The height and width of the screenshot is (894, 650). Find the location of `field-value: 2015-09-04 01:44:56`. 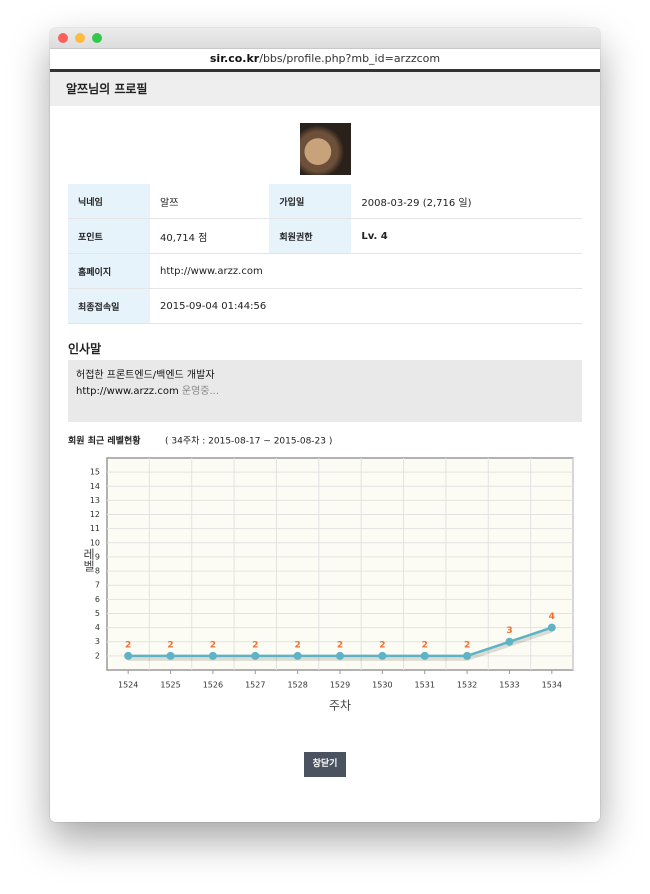

field-value: 2015-09-04 01:44:56 is located at coordinates (366, 306).